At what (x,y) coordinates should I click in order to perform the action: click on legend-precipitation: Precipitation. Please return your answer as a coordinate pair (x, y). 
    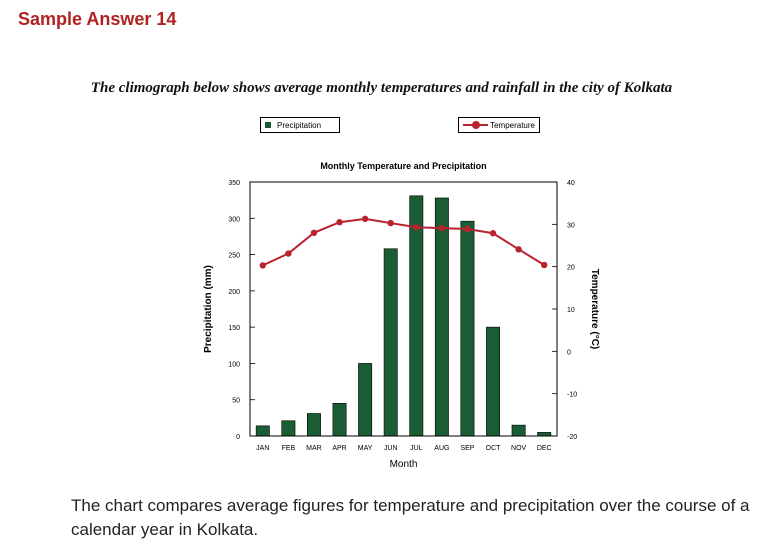
    Looking at the image, I should click on (300, 125).